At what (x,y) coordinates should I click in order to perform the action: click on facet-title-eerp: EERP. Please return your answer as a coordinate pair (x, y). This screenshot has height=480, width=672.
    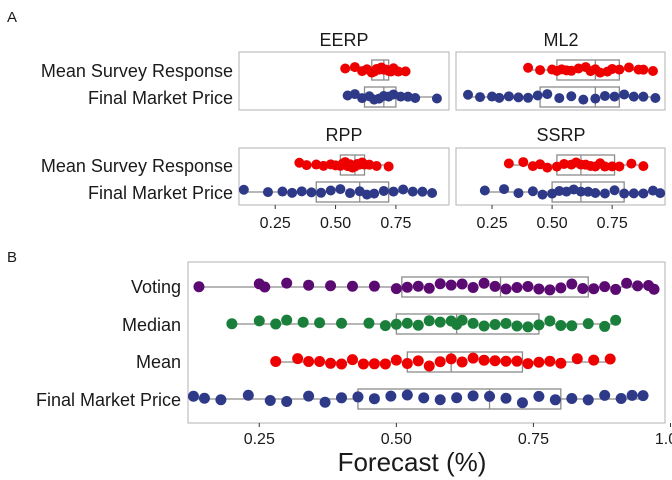
    Looking at the image, I should click on (343, 40).